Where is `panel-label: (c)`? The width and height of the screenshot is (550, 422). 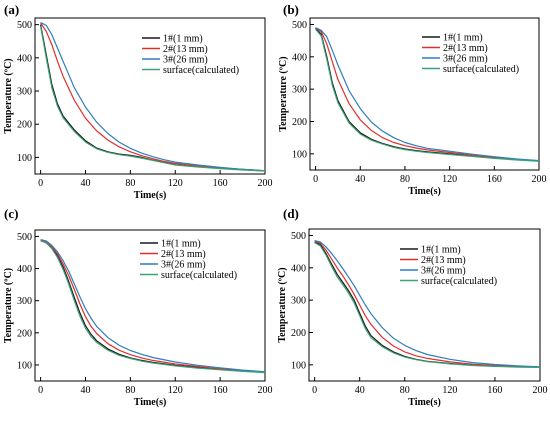
panel-label: (c) is located at coordinates (11, 213).